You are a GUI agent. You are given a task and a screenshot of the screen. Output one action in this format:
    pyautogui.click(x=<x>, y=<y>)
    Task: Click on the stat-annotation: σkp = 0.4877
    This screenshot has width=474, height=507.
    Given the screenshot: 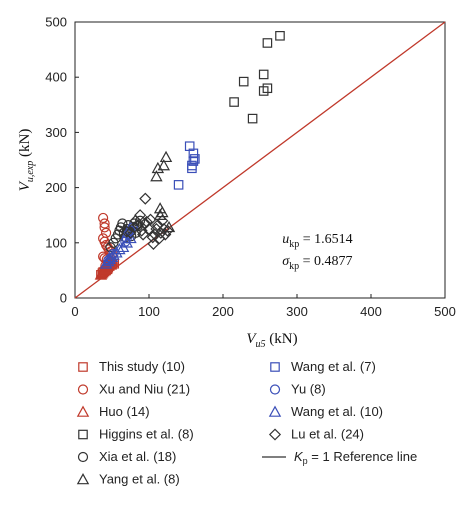 What is the action you would take?
    pyautogui.click(x=317, y=263)
    